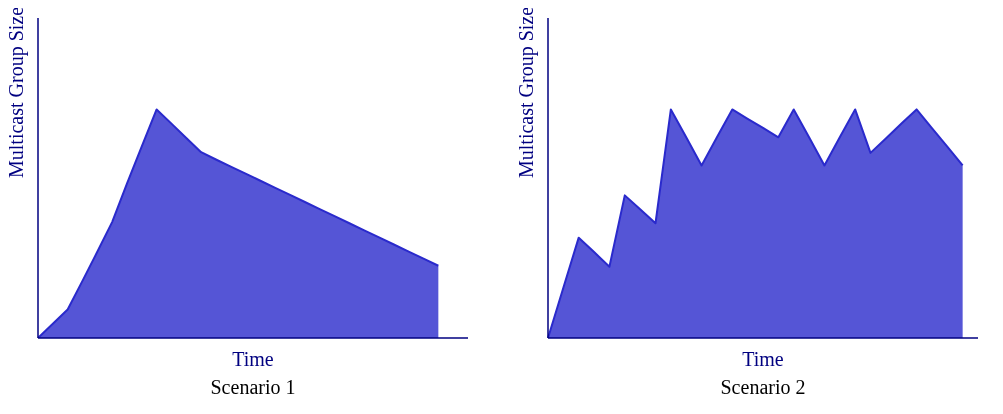 Image resolution: width=1003 pixels, height=414 pixels. Describe the element at coordinates (253, 387) in the screenshot. I see `text: Scenario 1` at that location.